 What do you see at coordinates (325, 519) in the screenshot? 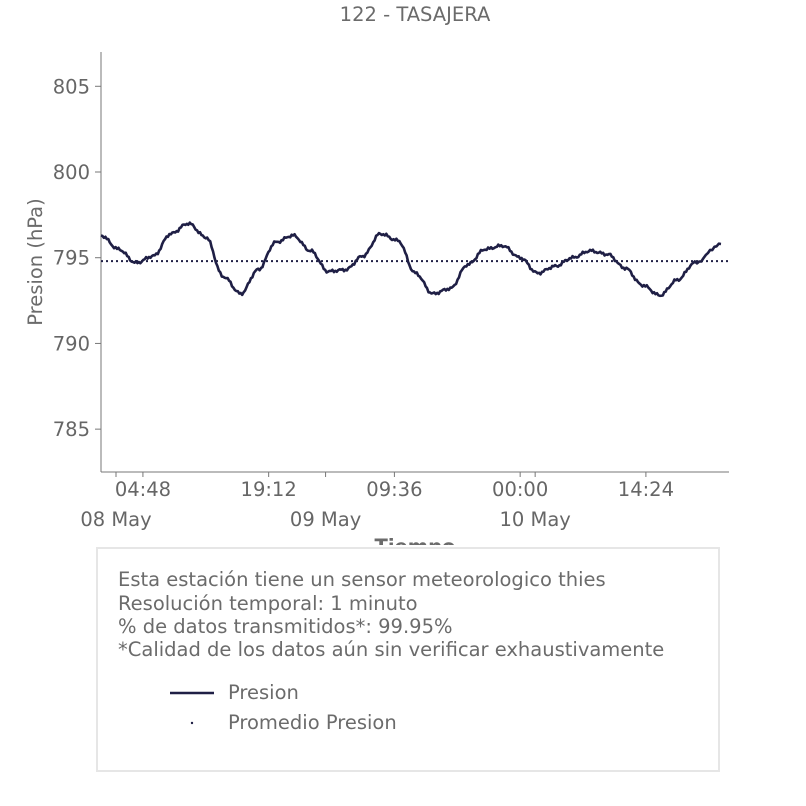
I see `x-major-tick-label: 09 May` at bounding box center [325, 519].